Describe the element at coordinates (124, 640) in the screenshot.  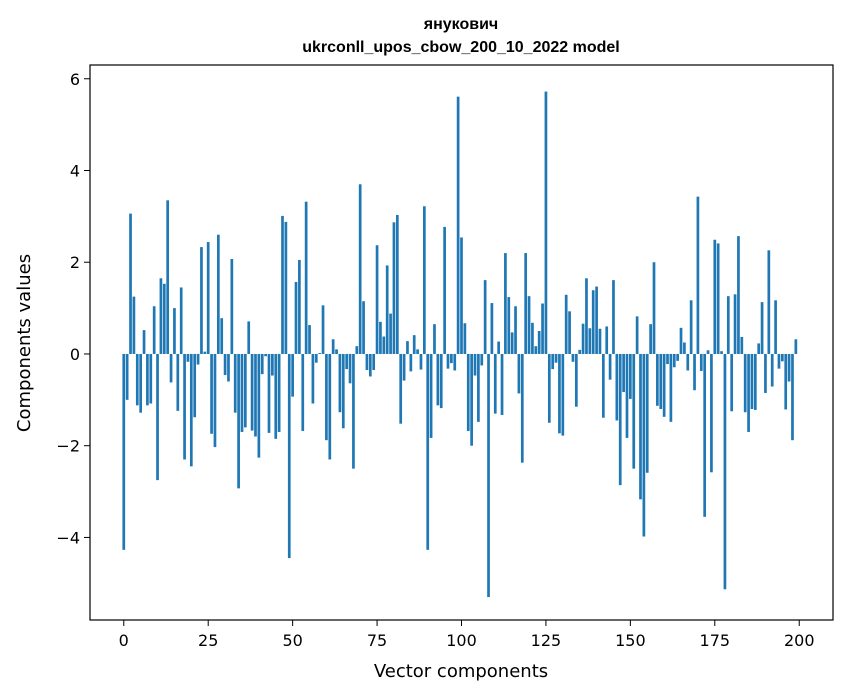
I see `x-tick-label: 0` at that location.